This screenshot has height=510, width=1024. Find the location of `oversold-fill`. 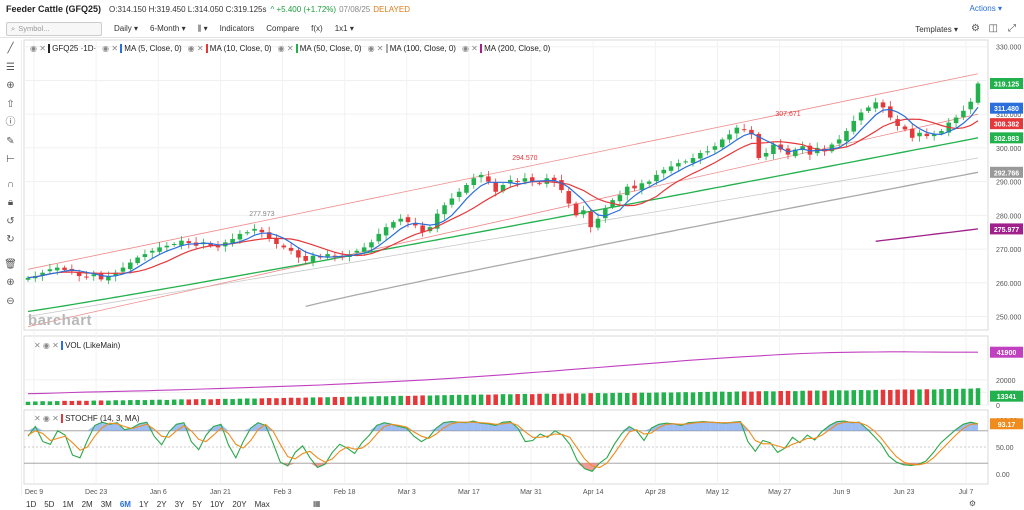

oversold-fill is located at coordinates (328, 464).